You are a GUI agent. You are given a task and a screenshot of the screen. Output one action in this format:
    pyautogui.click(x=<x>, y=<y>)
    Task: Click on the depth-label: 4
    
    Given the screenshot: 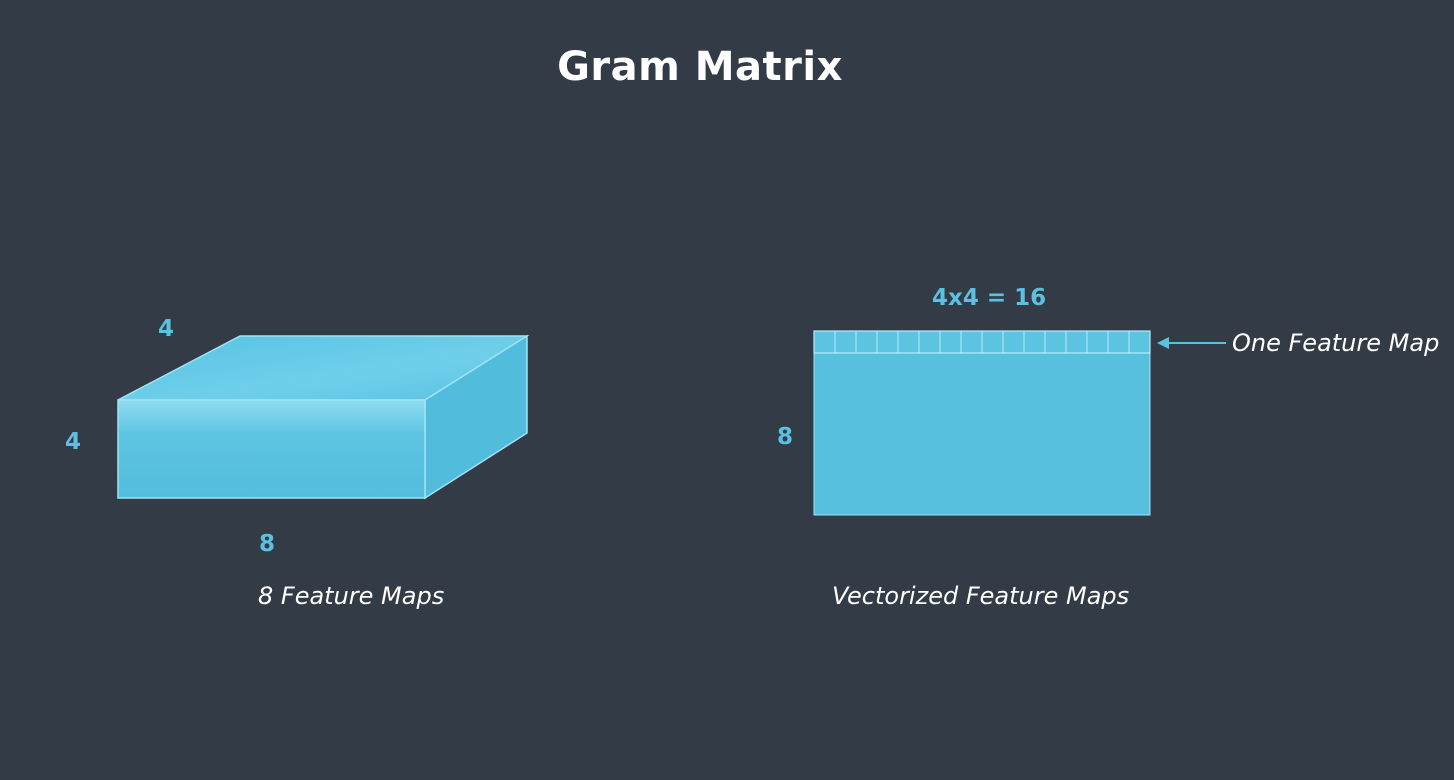 What is the action you would take?
    pyautogui.click(x=166, y=329)
    